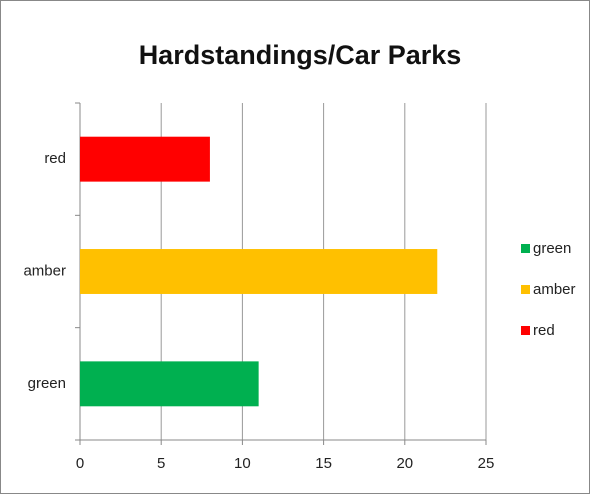 The width and height of the screenshot is (590, 494). I want to click on chart-title: Hardstandings/Car Parks, so click(300, 55).